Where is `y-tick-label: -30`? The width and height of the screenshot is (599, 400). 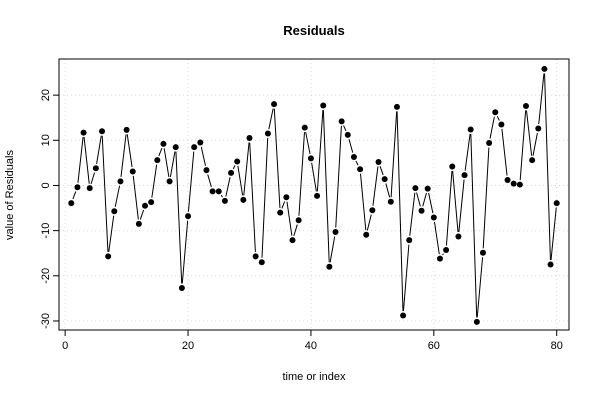
y-tick-label: -30 is located at coordinates (46, 321).